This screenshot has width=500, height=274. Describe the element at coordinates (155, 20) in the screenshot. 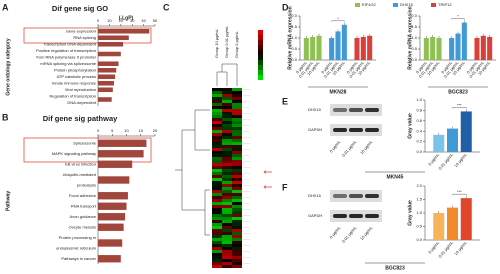

I see `x-tick-label: 50` at that location.